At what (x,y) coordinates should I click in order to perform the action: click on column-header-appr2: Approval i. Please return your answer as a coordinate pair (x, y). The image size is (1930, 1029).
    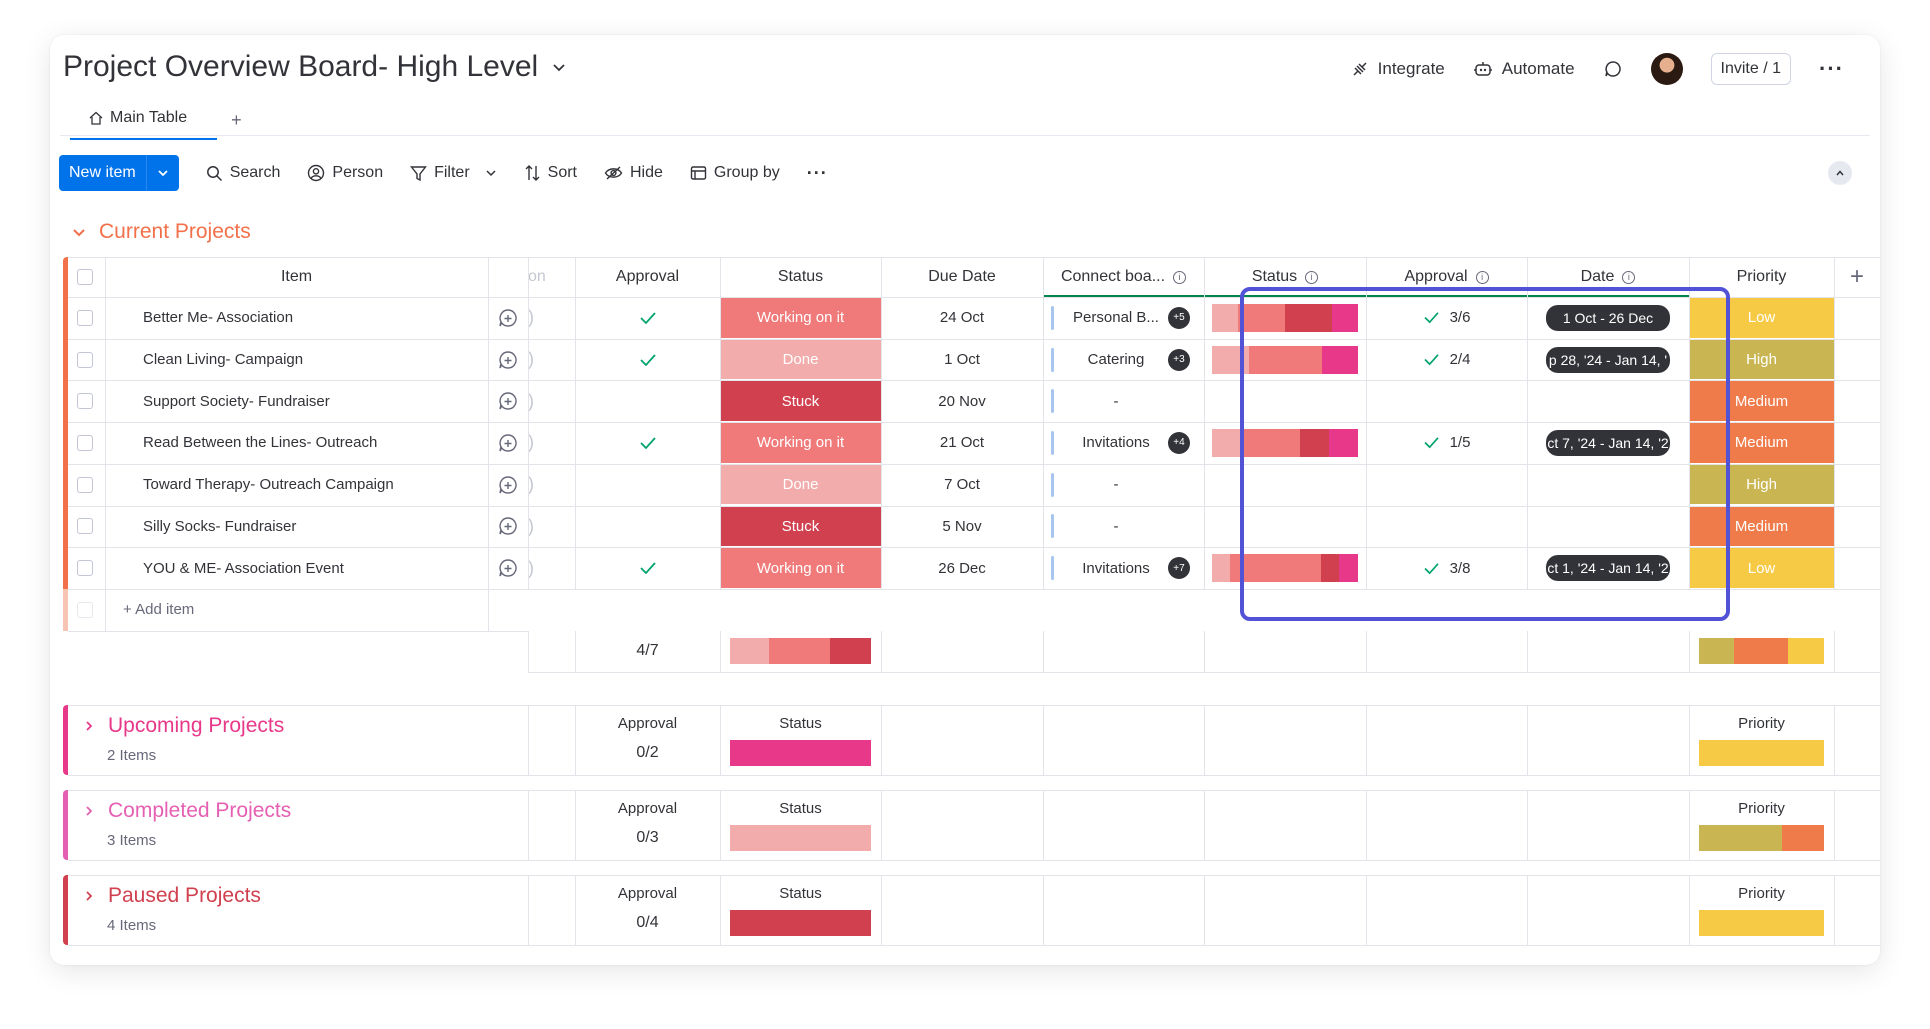
    Looking at the image, I should click on (1446, 277).